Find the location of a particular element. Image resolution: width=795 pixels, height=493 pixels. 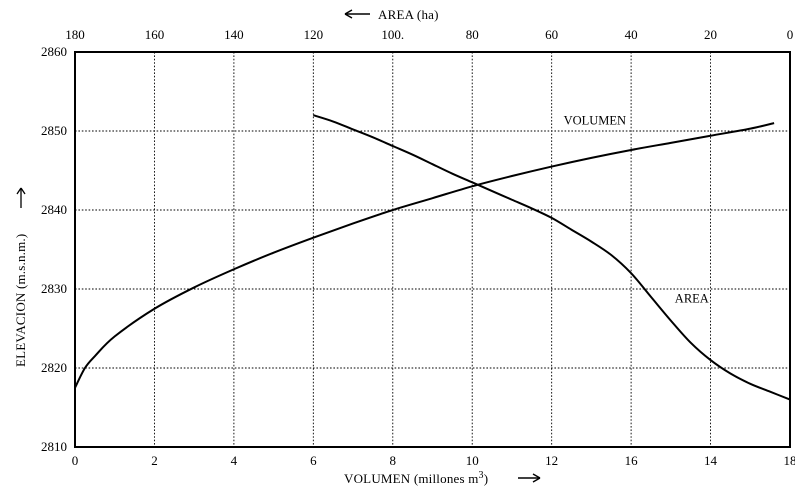

top-tick-label: 0 is located at coordinates (790, 34).